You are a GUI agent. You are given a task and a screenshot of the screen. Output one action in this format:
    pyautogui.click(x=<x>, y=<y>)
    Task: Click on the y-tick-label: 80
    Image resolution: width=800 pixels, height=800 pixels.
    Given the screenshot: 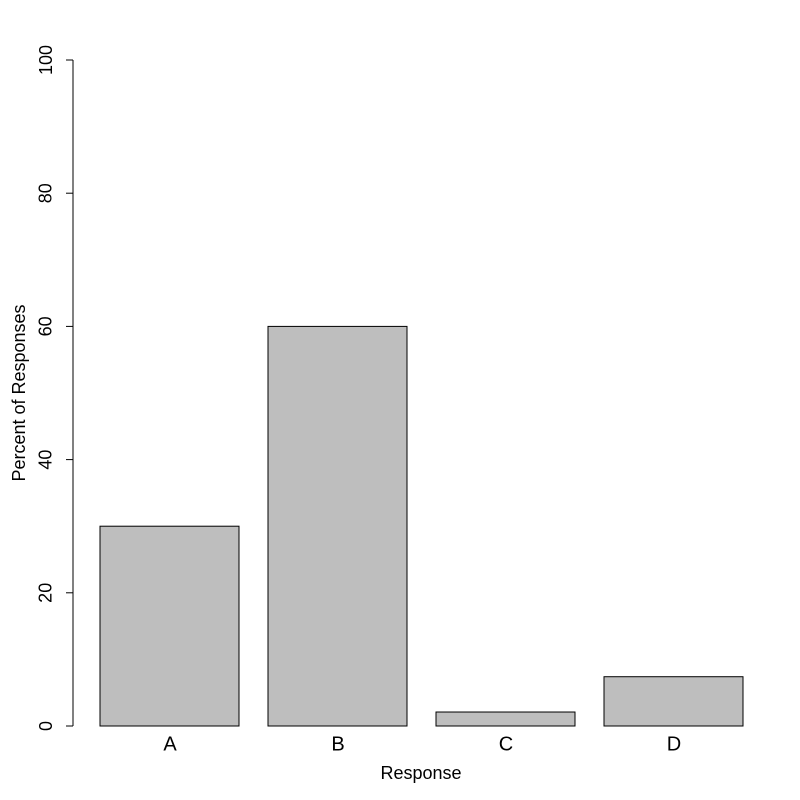 What is the action you would take?
    pyautogui.click(x=46, y=193)
    